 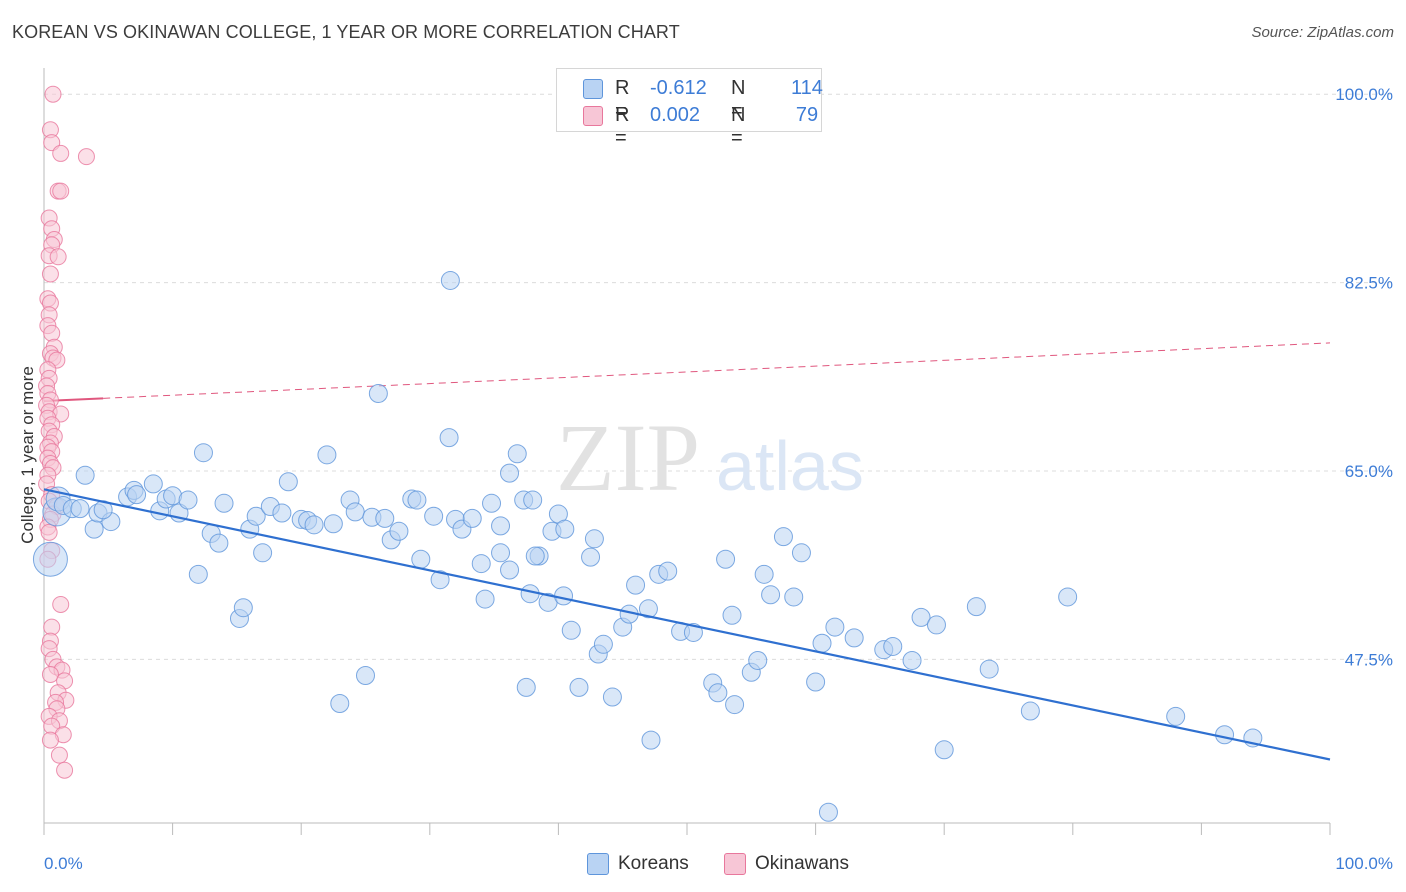 What do you see at coordinates (689, 108) in the screenshot?
I see `correlation-legend: R = -0.612 N = 114 R = 0.002 N = 79` at bounding box center [689, 108].